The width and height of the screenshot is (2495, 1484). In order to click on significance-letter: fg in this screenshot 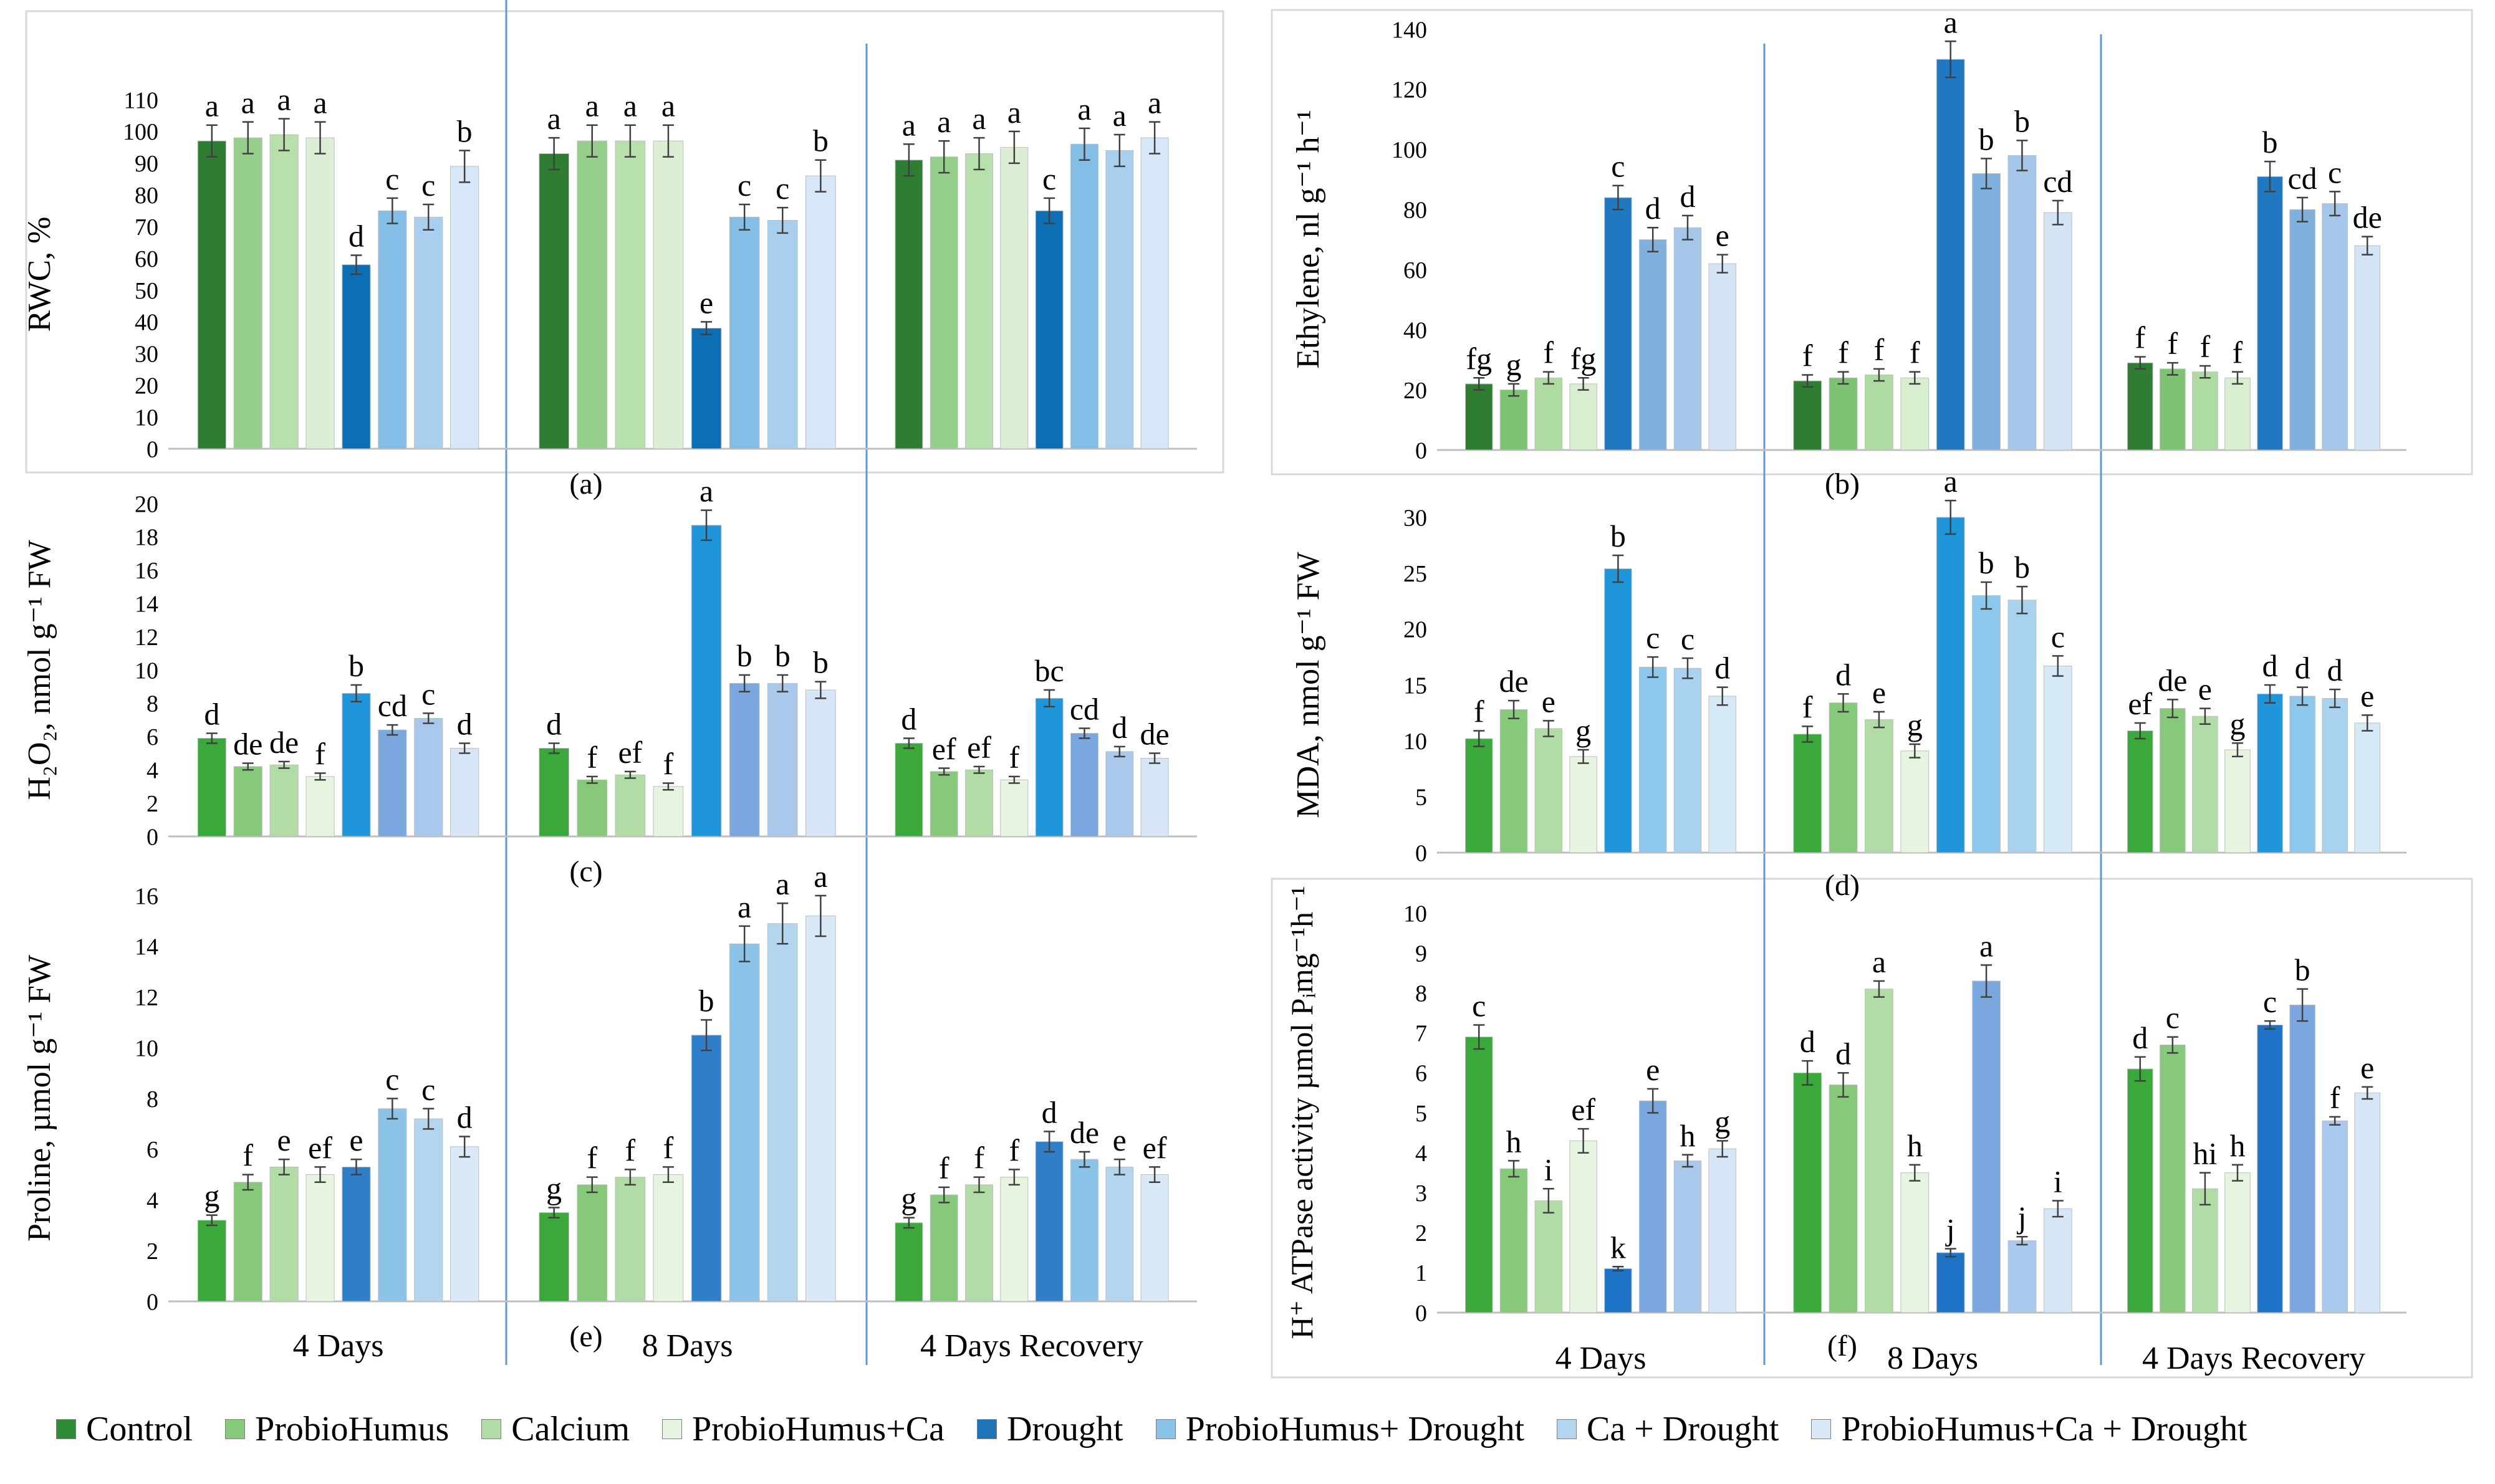, I will do `click(1479, 359)`.